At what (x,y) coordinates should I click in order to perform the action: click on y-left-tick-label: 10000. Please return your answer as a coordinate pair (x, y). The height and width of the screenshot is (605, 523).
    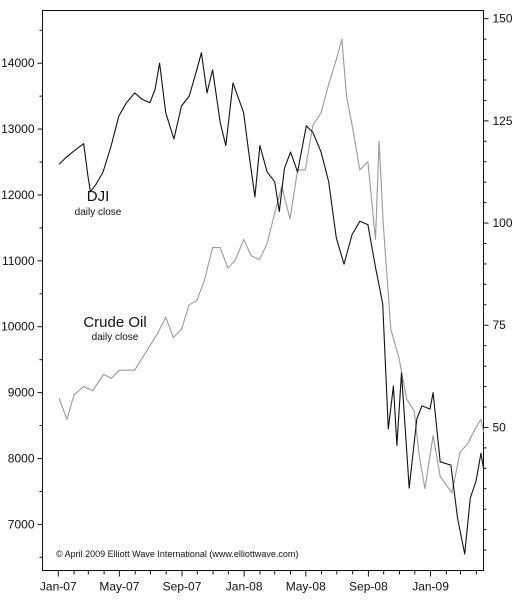
    Looking at the image, I should click on (18, 327).